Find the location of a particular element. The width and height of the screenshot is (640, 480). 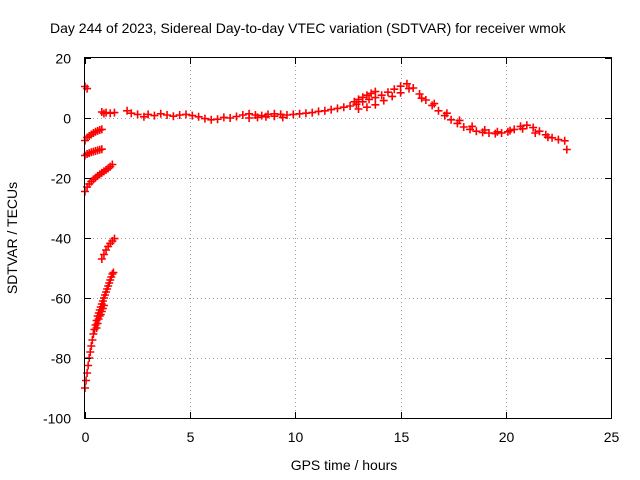

x-tick-label: 25 is located at coordinates (612, 437).